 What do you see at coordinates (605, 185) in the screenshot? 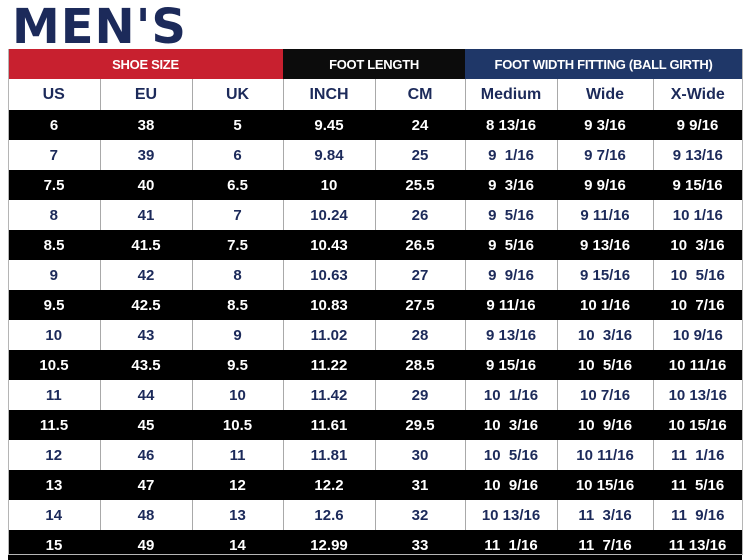
I see `cell-wide: 9 9/16` at bounding box center [605, 185].